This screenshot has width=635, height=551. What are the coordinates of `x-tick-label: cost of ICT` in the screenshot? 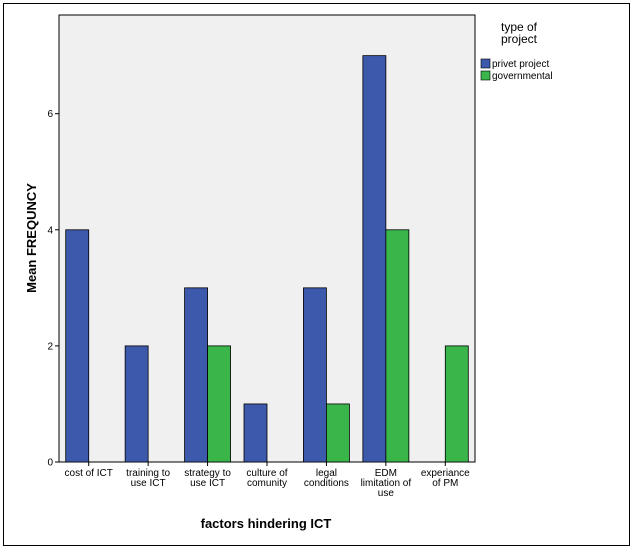 It's located at (89, 473).